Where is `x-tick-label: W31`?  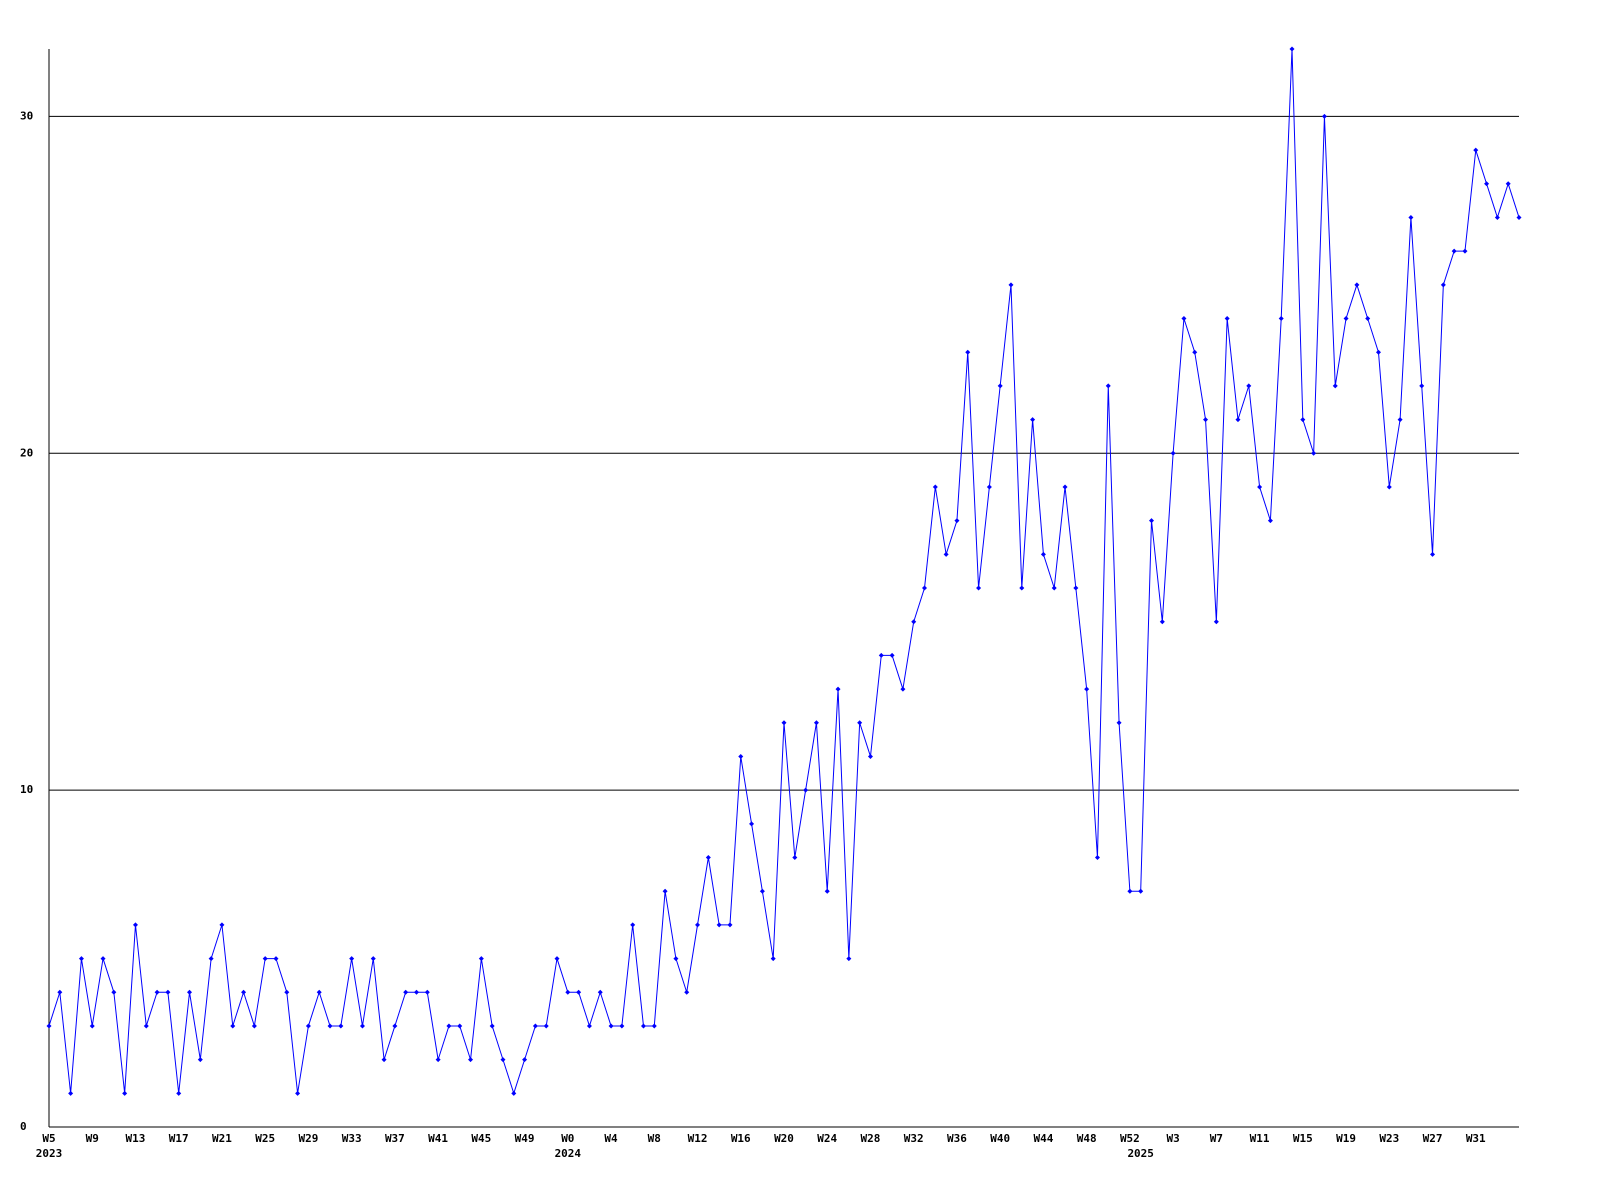
x-tick-label: W31 is located at coordinates (1476, 1138).